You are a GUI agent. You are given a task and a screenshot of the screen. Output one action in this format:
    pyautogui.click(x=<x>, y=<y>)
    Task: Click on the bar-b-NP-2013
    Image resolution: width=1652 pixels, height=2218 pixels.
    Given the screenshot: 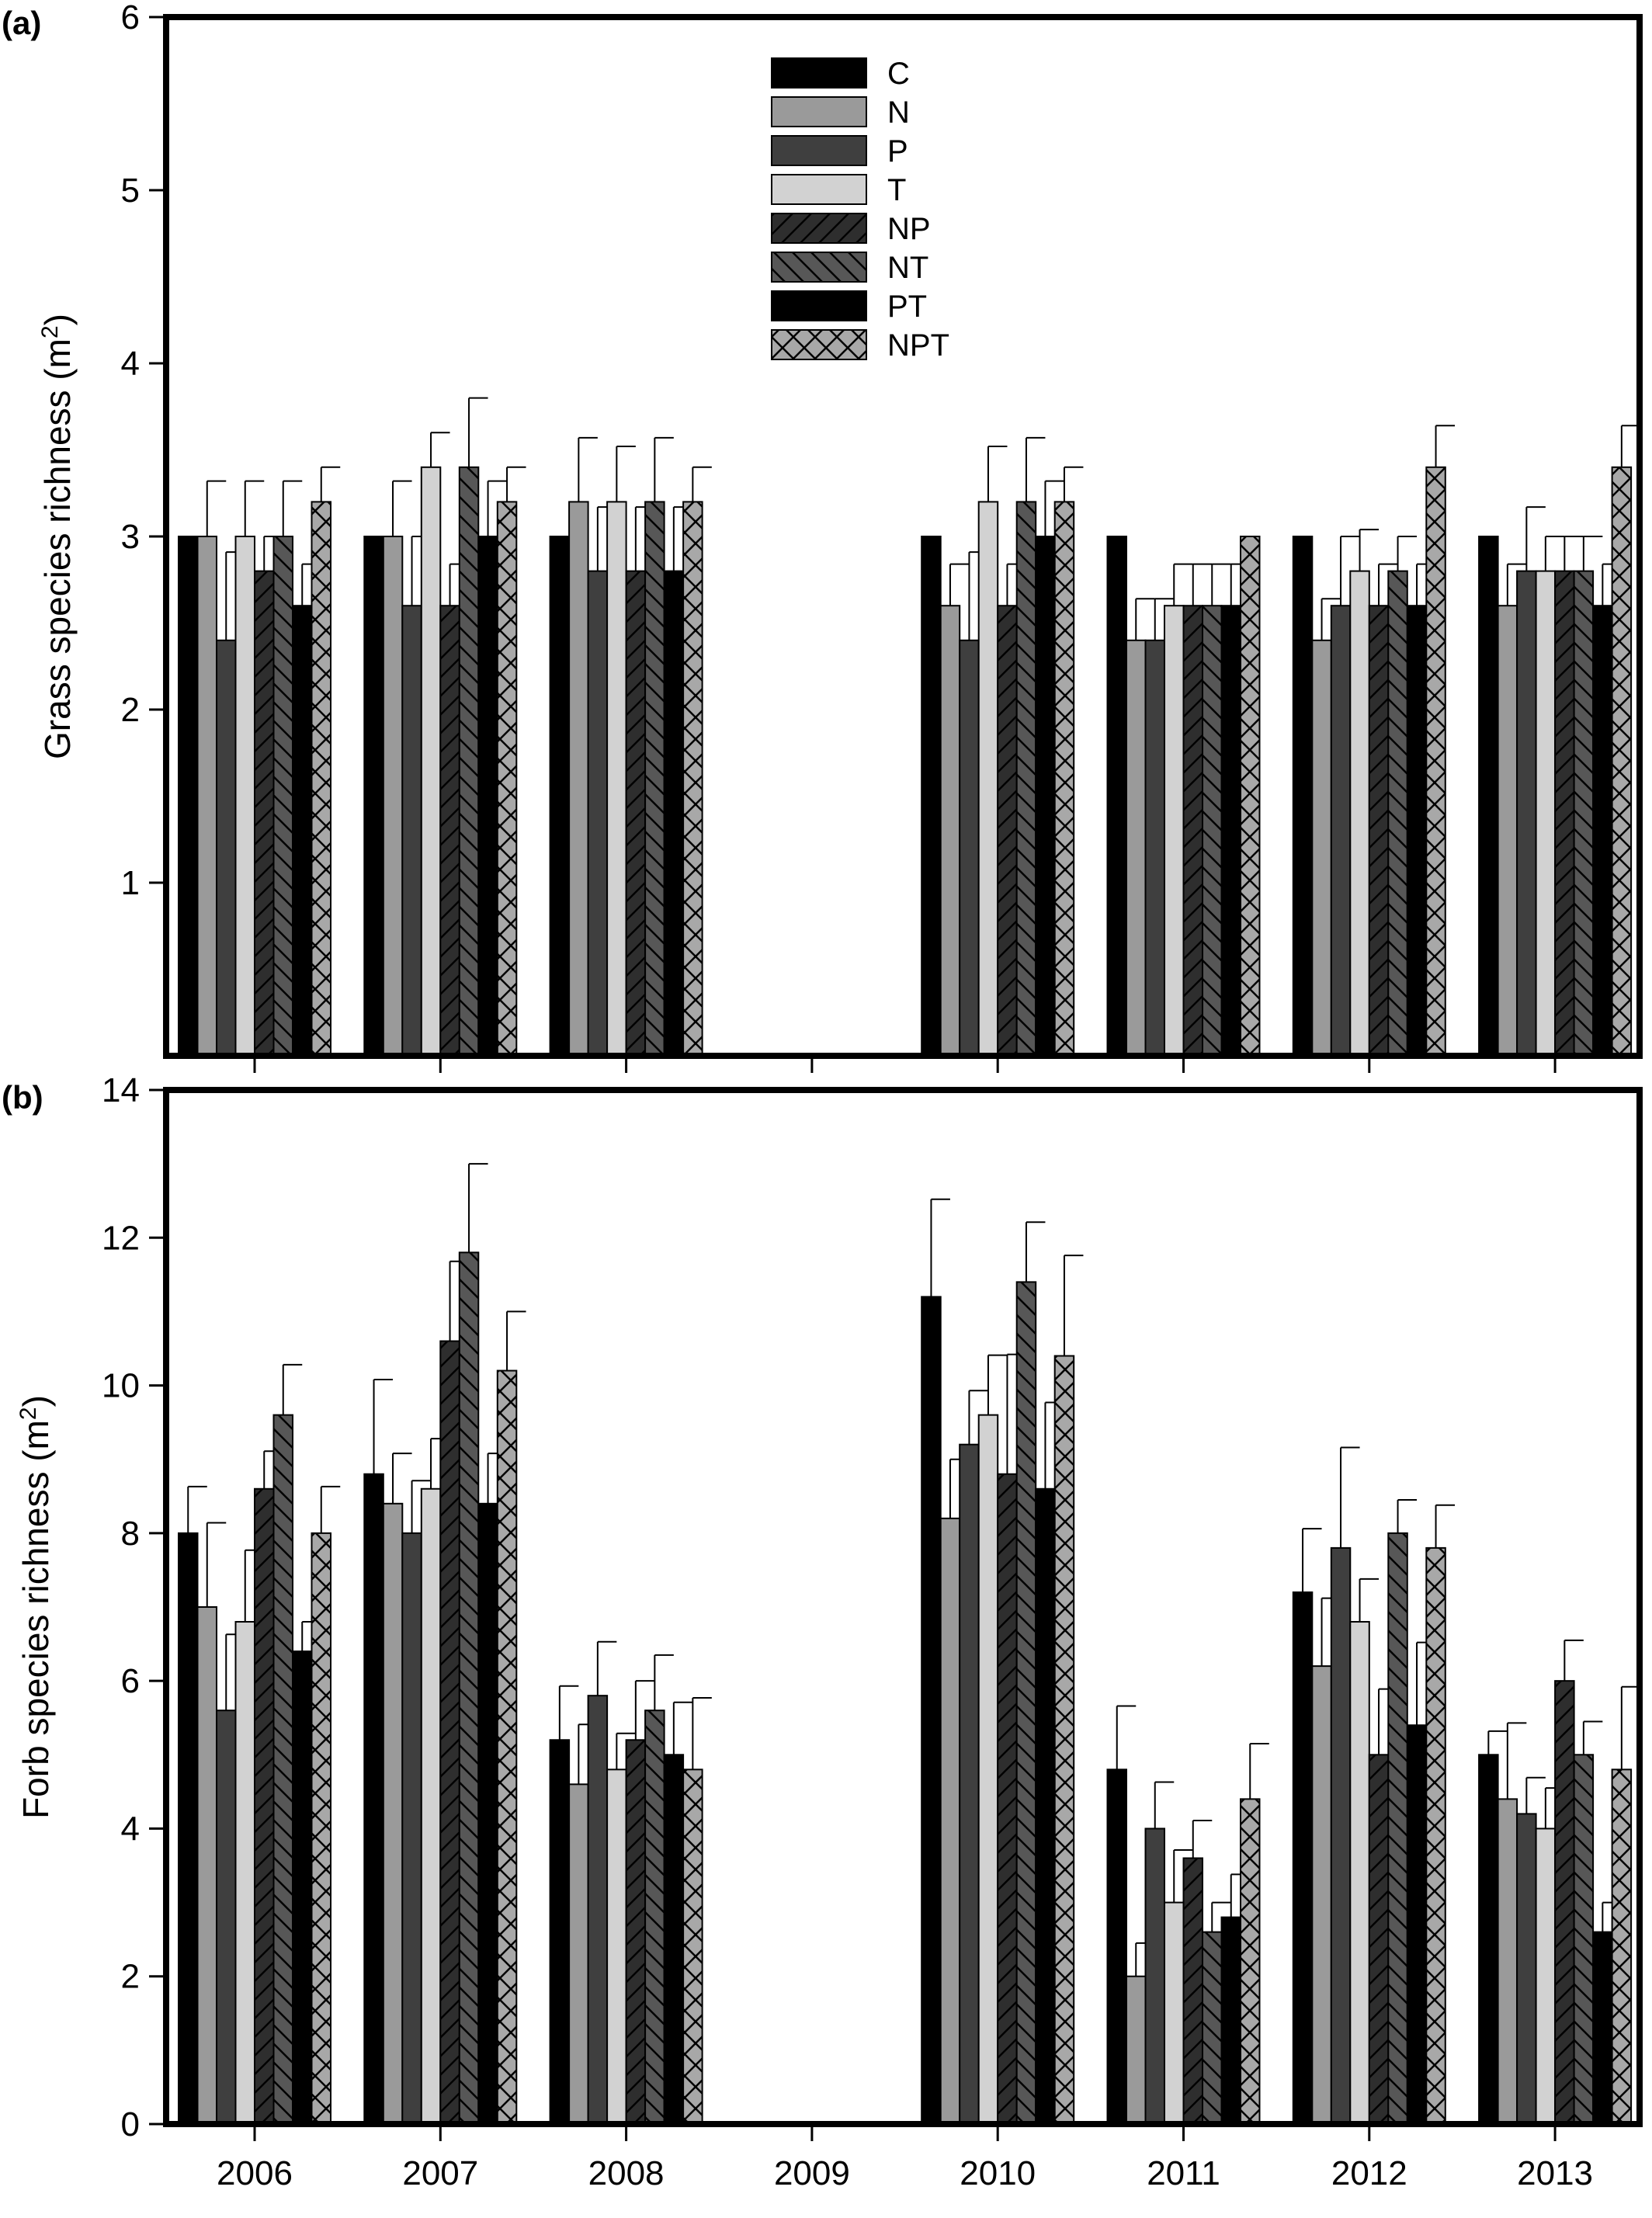 What is the action you would take?
    pyautogui.click(x=1564, y=1903)
    